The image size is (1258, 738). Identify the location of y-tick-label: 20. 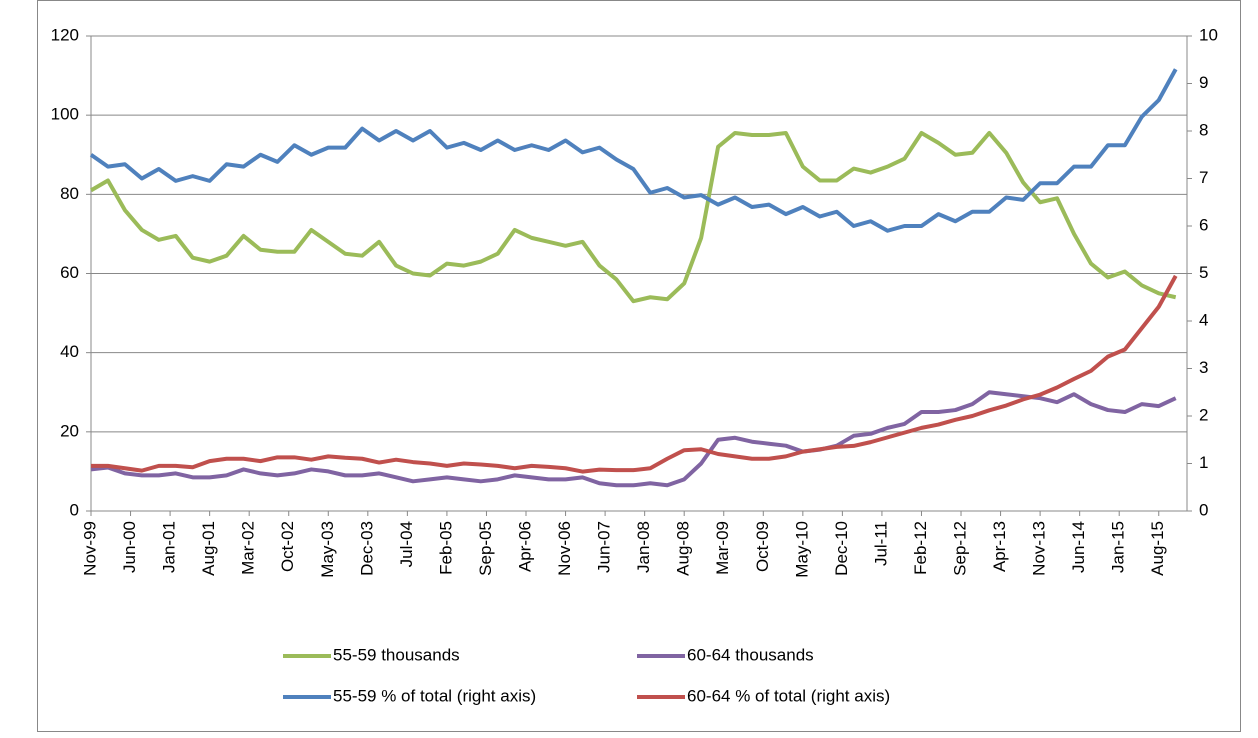
(69, 430).